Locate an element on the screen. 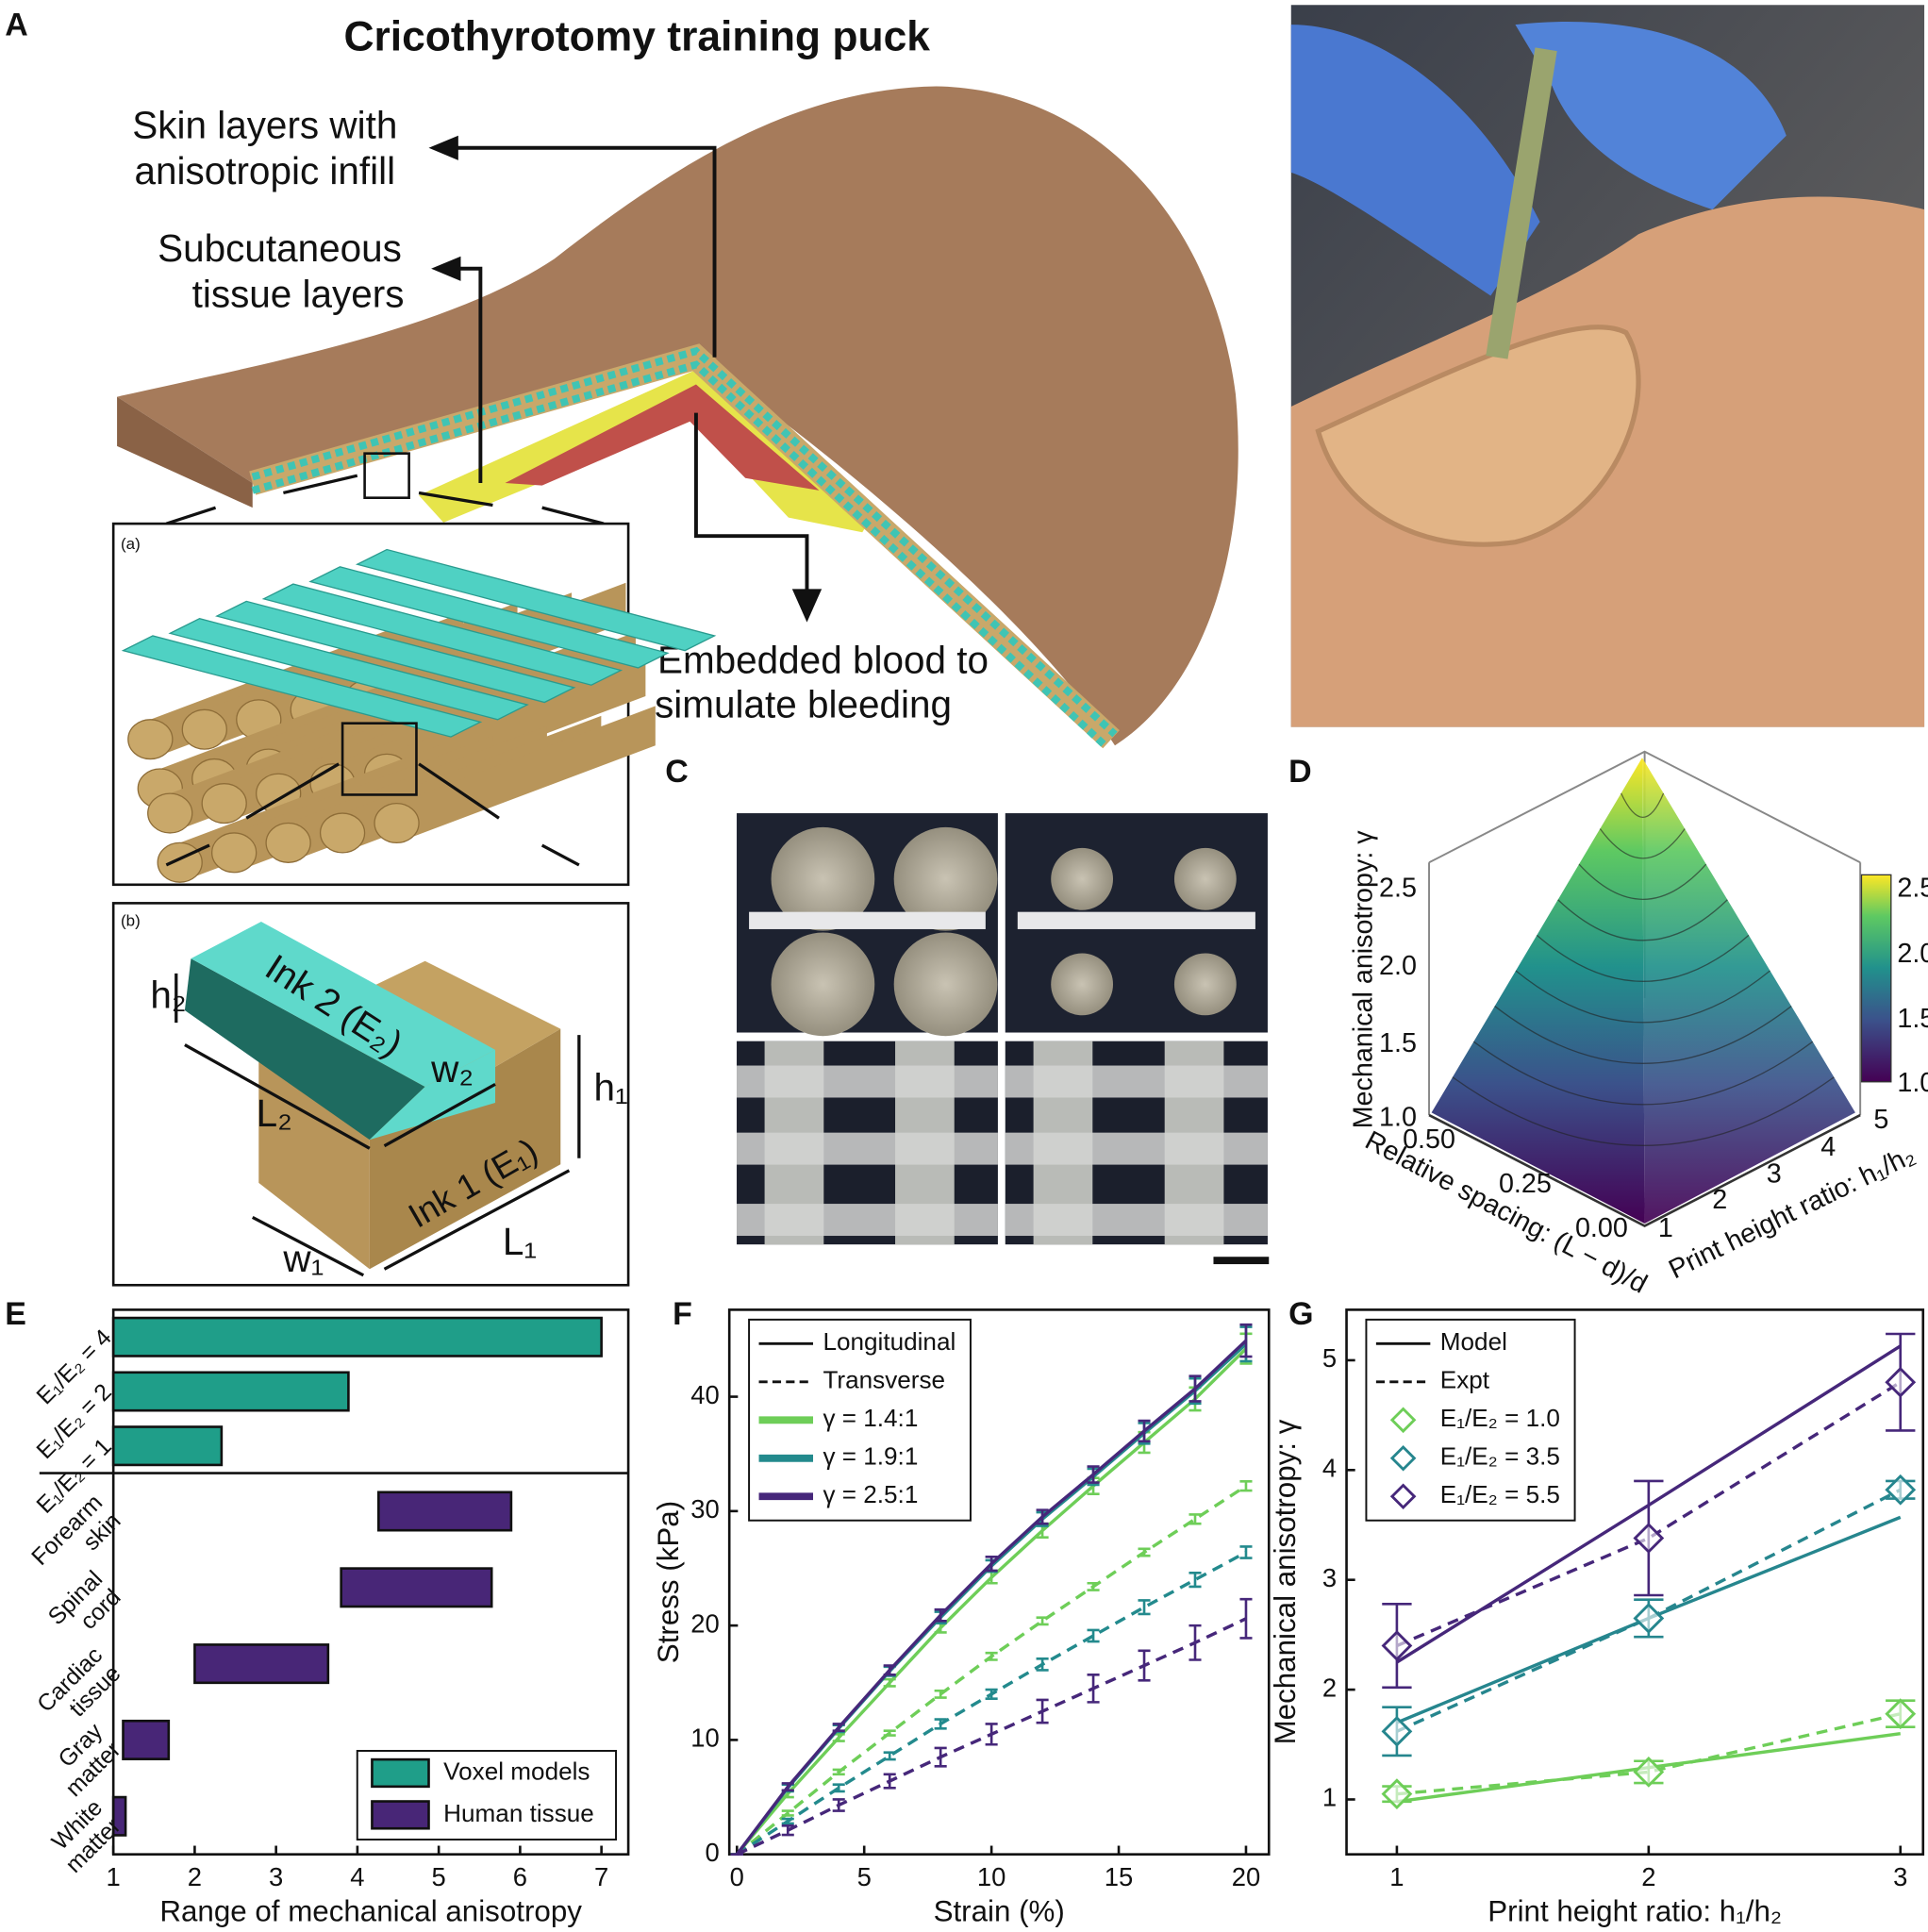 The image size is (1928, 1932). legend-label: Longitudinal is located at coordinates (889, 1341).